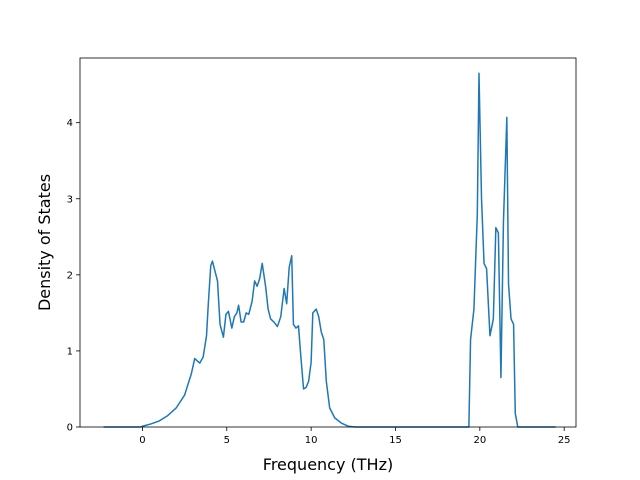 The height and width of the screenshot is (480, 640). I want to click on x-tick-label: 20, so click(479, 440).